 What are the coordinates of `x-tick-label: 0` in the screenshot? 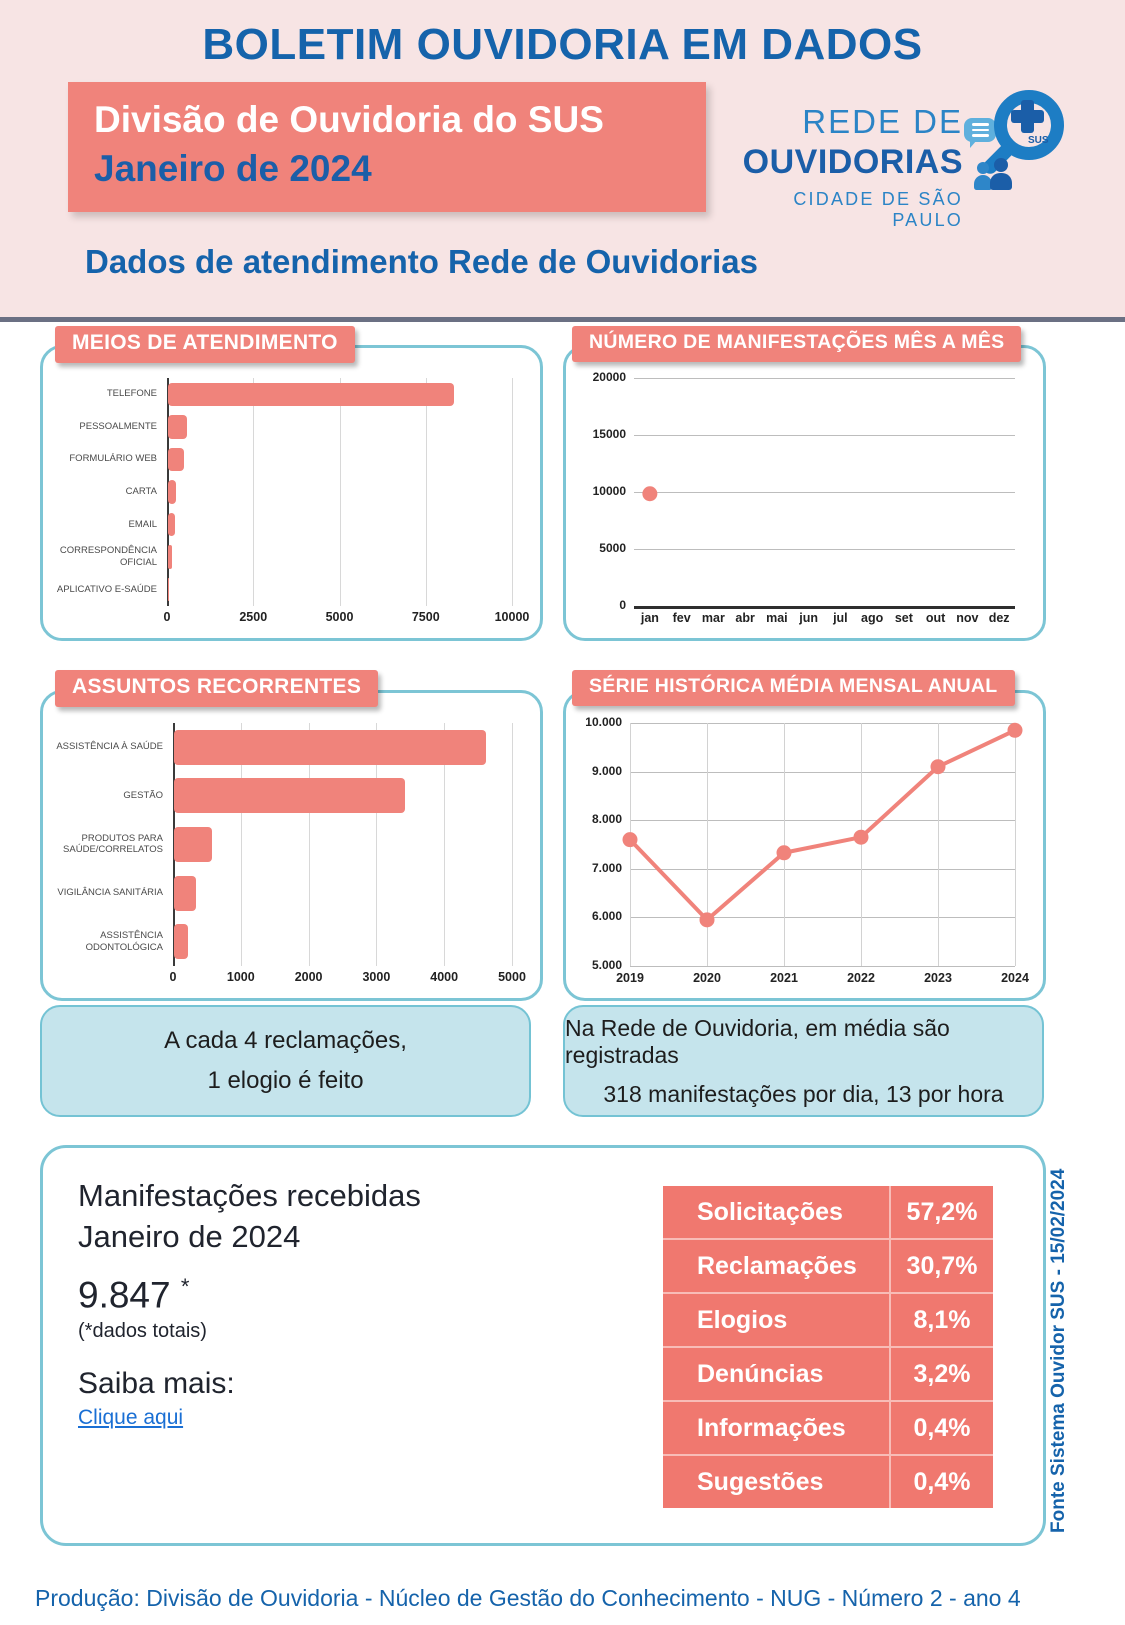 It's located at (173, 977).